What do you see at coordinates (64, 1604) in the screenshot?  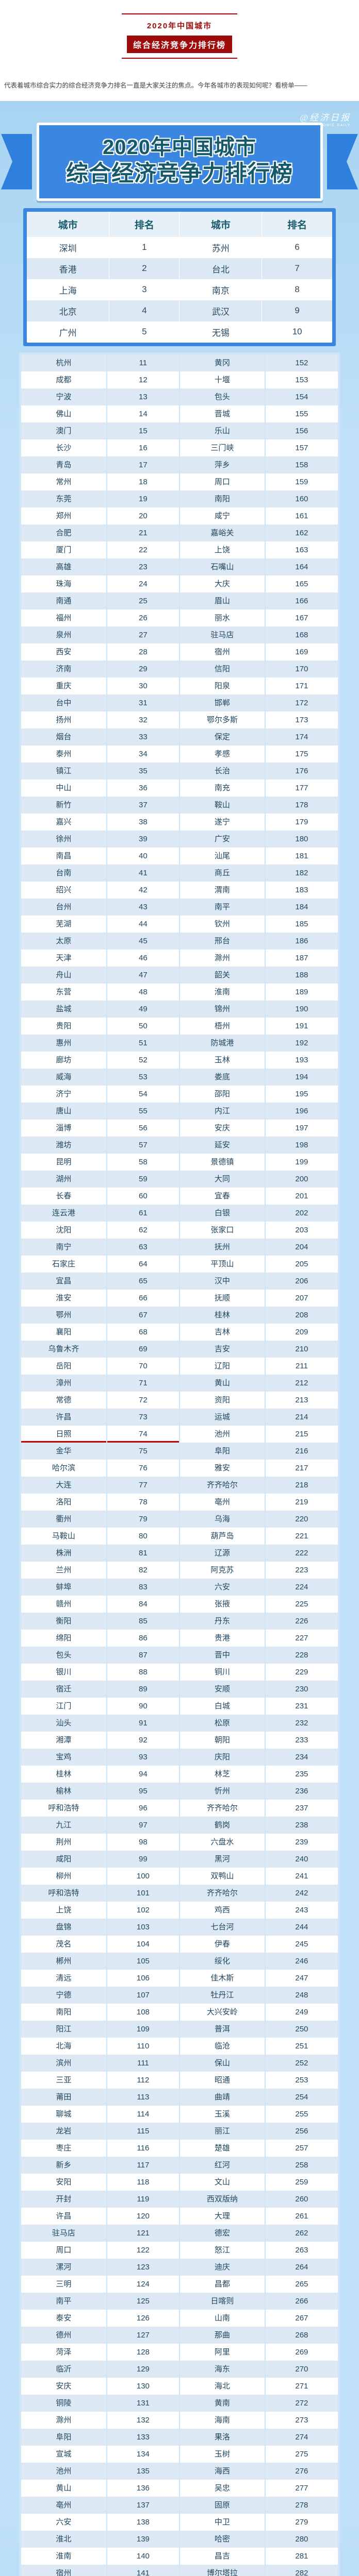 I see `ranking-city-left: 赣州` at bounding box center [64, 1604].